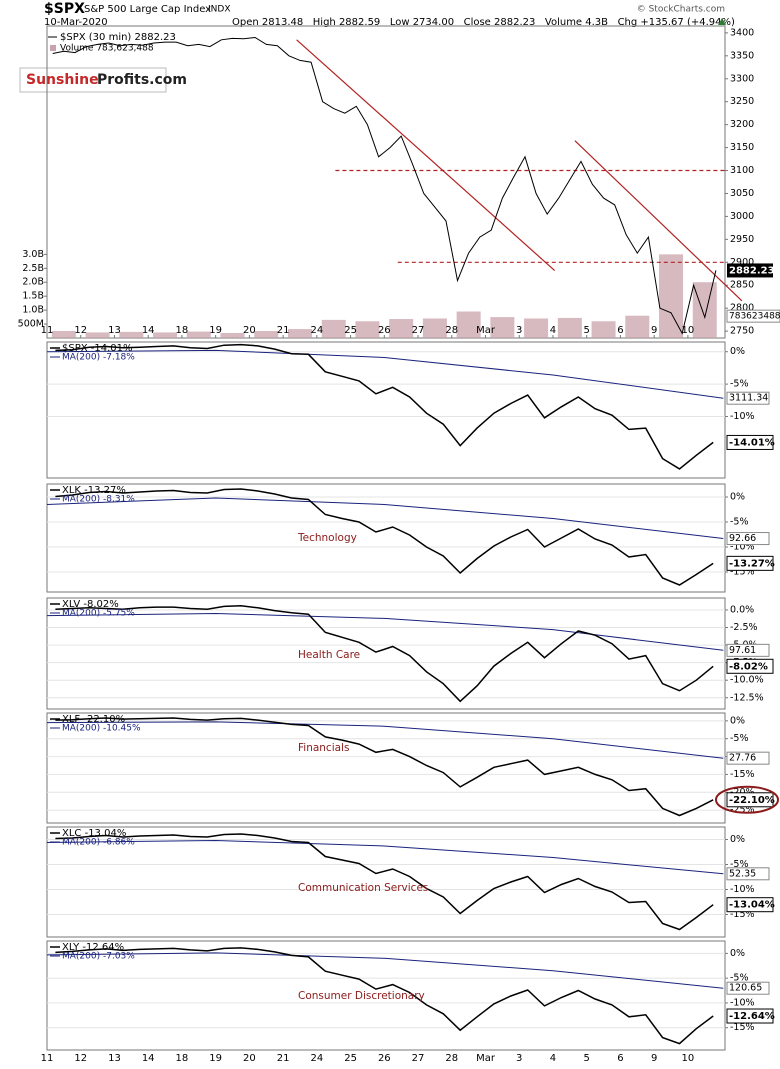 The width and height of the screenshot is (780, 1069). Describe the element at coordinates (31, 324) in the screenshot. I see `volume-tick-label: 500M` at that location.